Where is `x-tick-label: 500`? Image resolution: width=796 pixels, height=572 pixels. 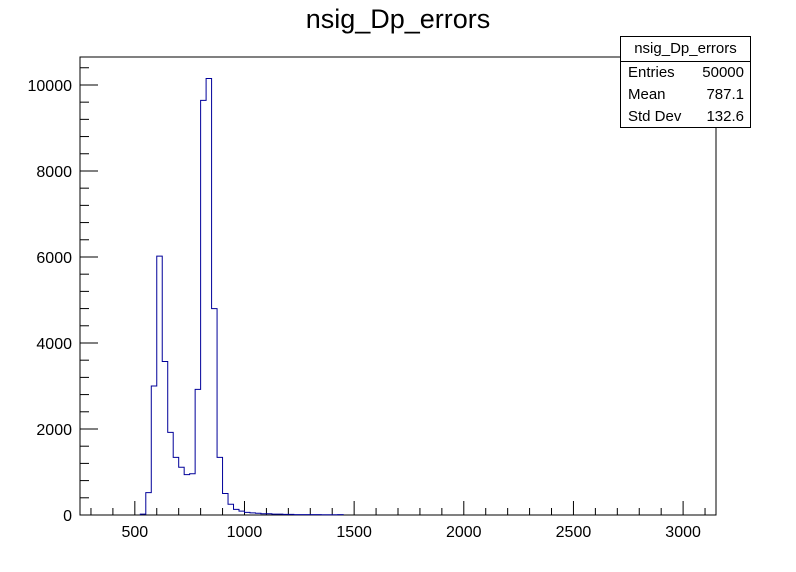
x-tick-label: 500 is located at coordinates (134, 532).